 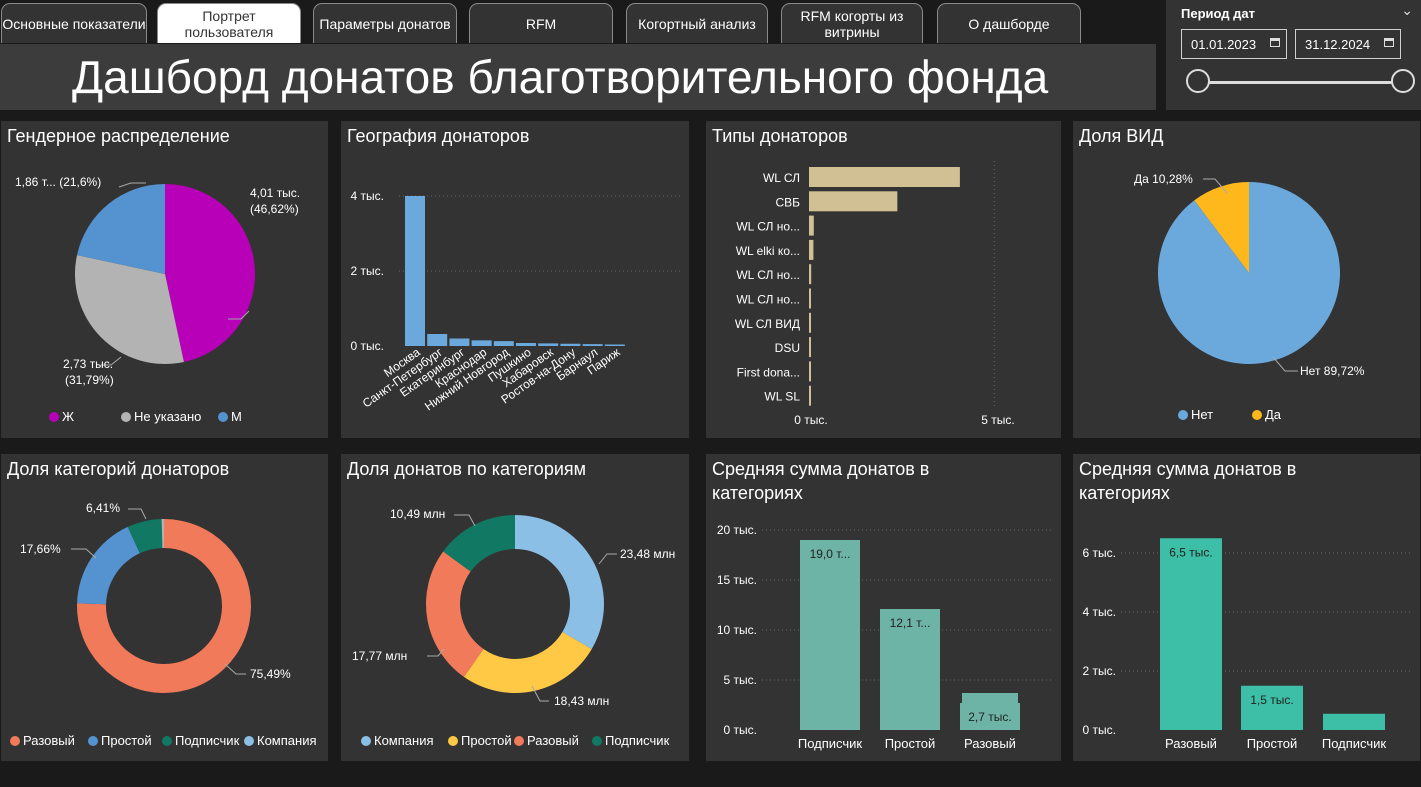 What do you see at coordinates (74, 23) in the screenshot?
I see `tab-0: Основные показатели` at bounding box center [74, 23].